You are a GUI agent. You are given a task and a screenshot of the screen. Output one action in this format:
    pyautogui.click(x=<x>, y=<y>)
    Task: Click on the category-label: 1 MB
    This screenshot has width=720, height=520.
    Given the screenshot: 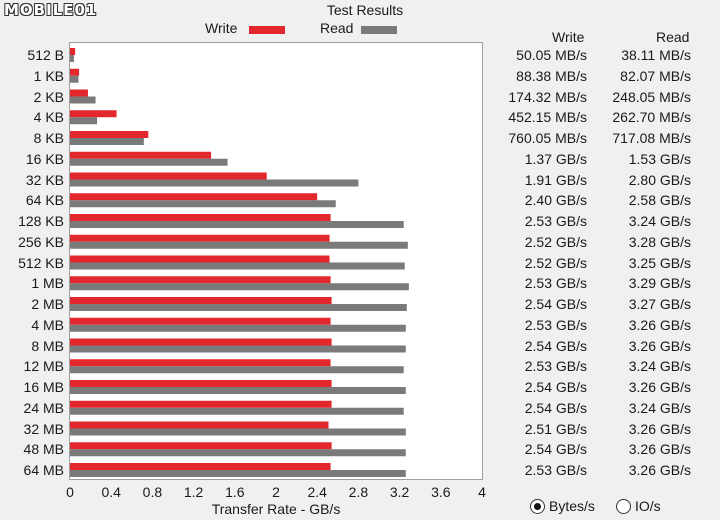 What is the action you would take?
    pyautogui.click(x=47, y=283)
    